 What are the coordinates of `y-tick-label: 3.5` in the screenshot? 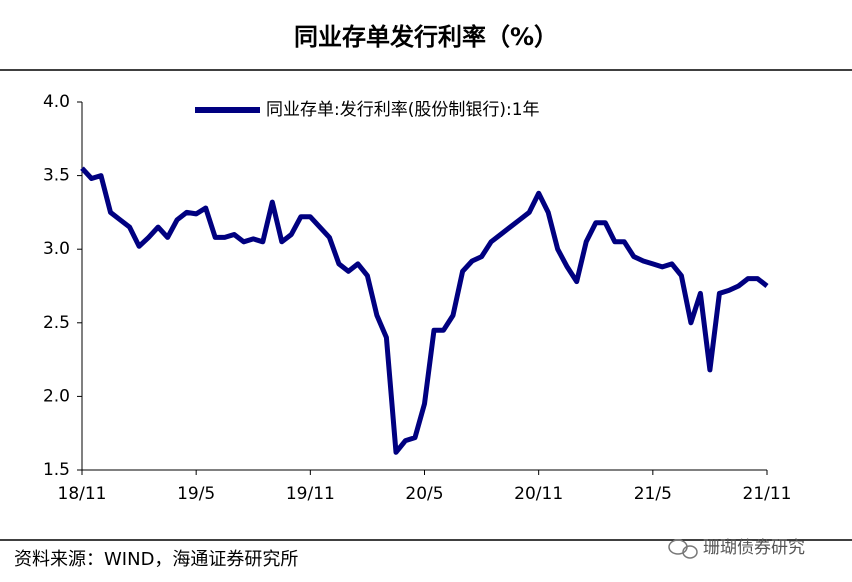 It's located at (56, 176).